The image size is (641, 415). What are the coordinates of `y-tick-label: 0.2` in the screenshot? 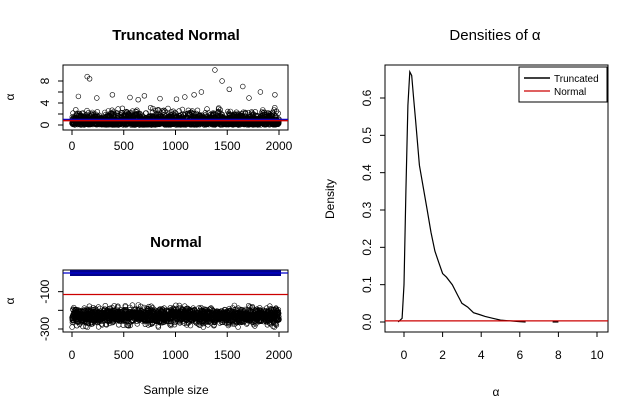 It's located at (367, 247).